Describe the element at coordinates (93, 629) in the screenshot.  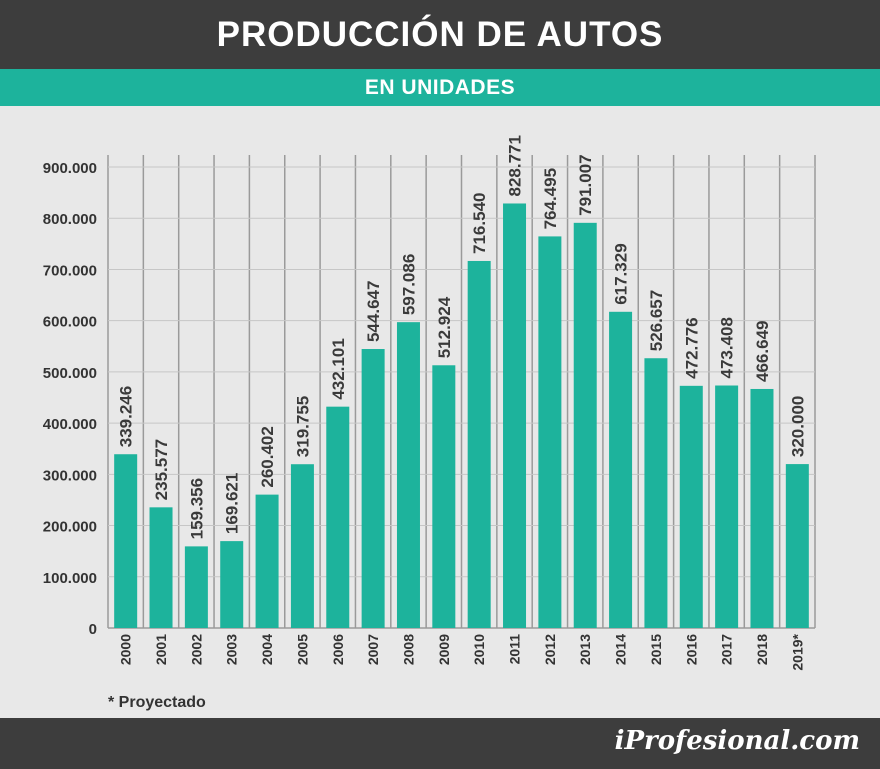
I see `y-tick-label: 0` at that location.